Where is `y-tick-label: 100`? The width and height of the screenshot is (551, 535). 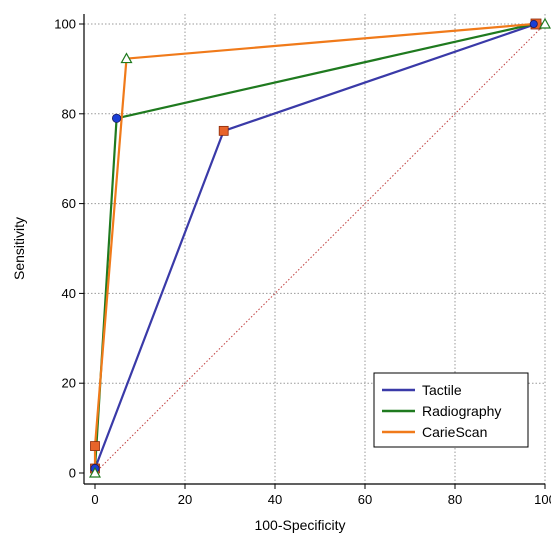 y-tick-label: 100 is located at coordinates (65, 24).